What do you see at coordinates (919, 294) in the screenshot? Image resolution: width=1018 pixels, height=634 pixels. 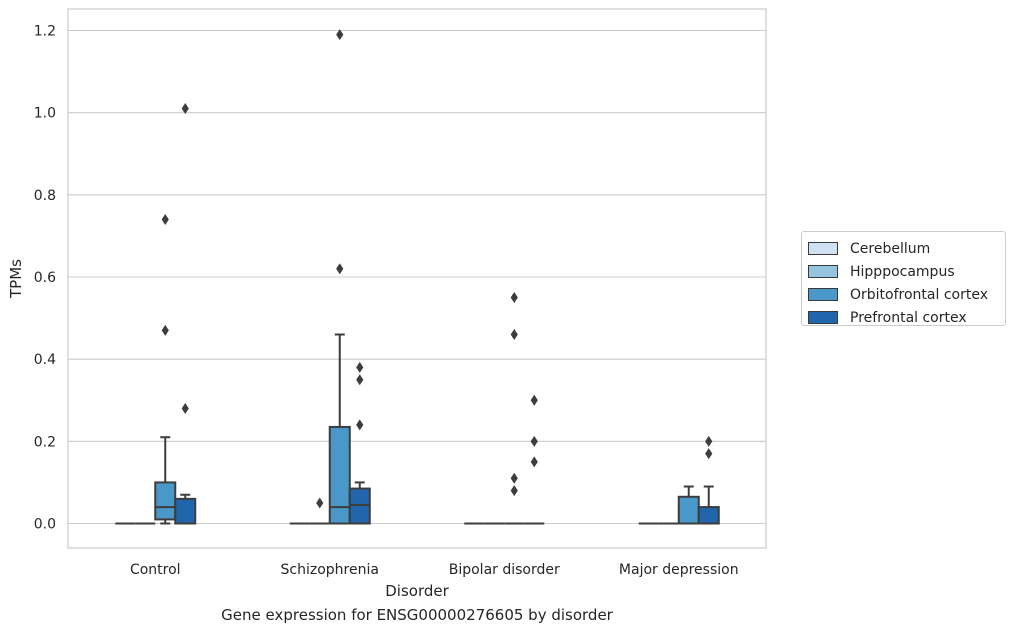 I see `legend-label: Orbitofrontal cortex` at bounding box center [919, 294].